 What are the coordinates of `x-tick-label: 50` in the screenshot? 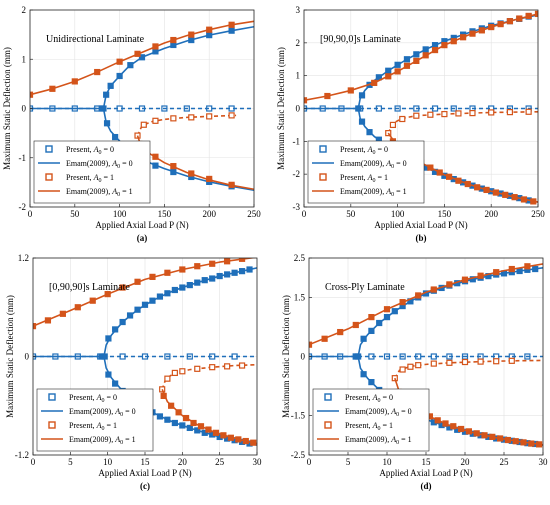 It's located at (351, 214).